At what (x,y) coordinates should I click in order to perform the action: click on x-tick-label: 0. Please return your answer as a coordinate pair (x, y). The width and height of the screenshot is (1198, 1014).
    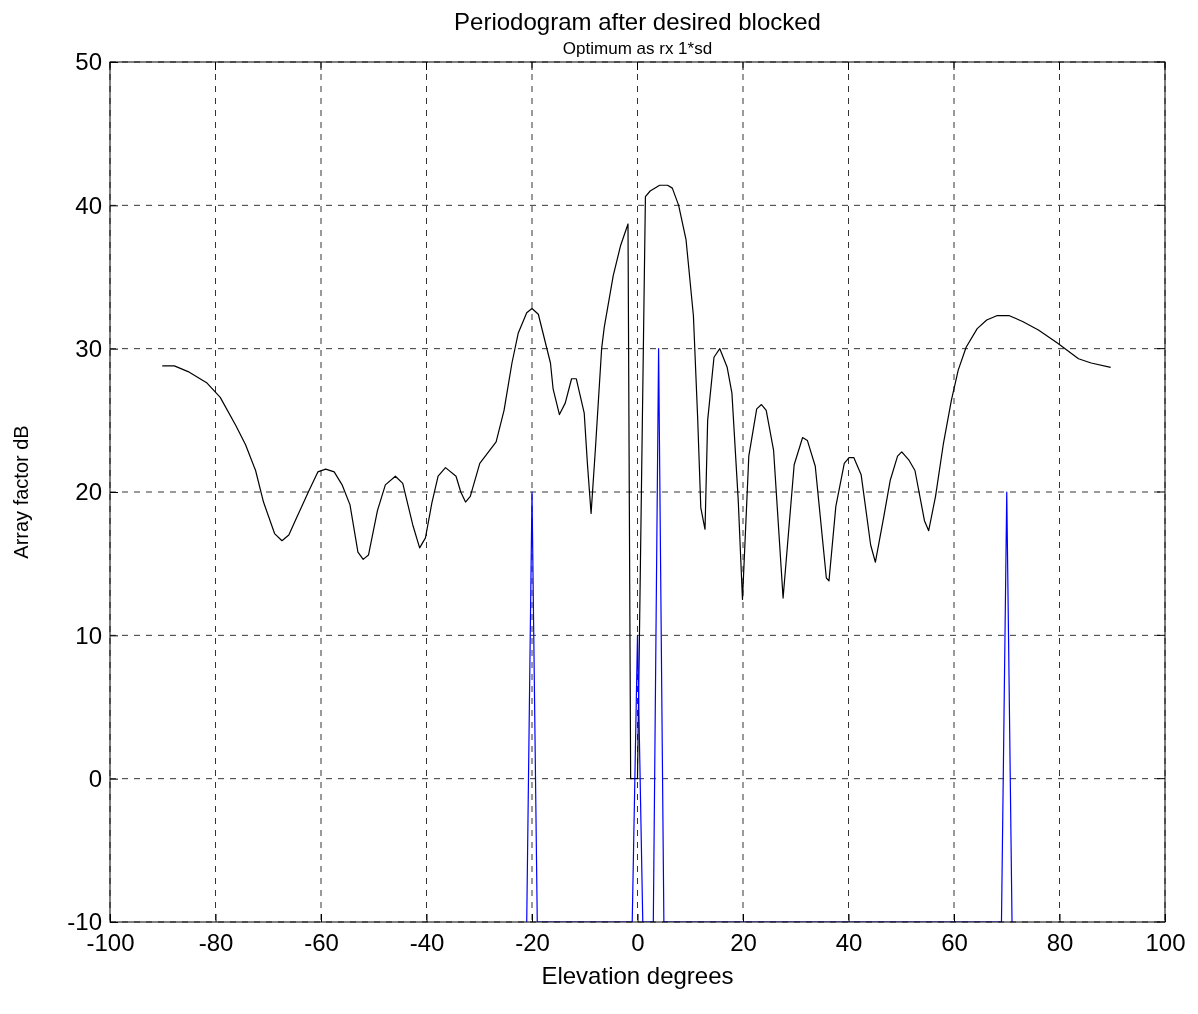
    Looking at the image, I should click on (638, 943).